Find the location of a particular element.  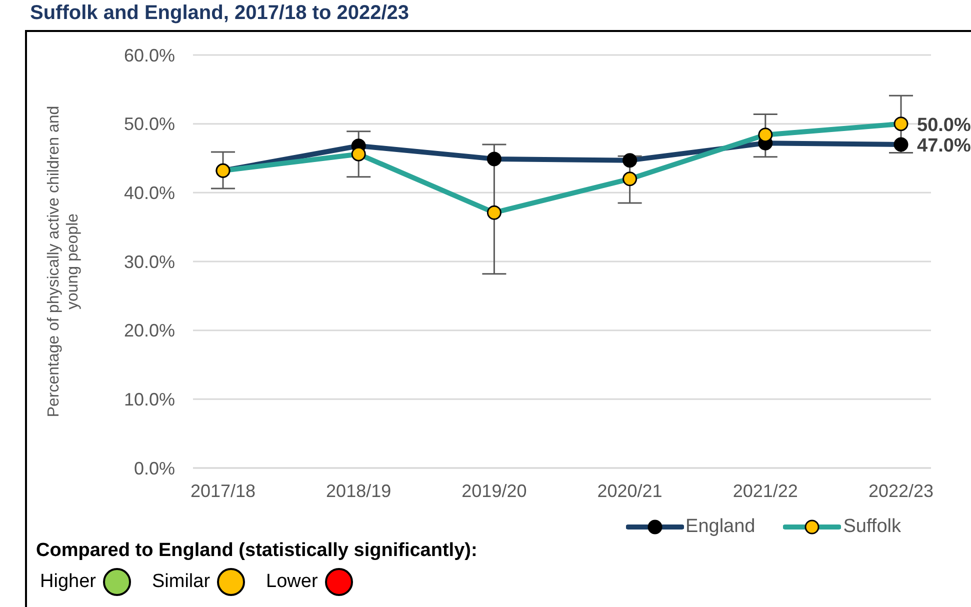

y-tick-label: 10.0% is located at coordinates (149, 400).